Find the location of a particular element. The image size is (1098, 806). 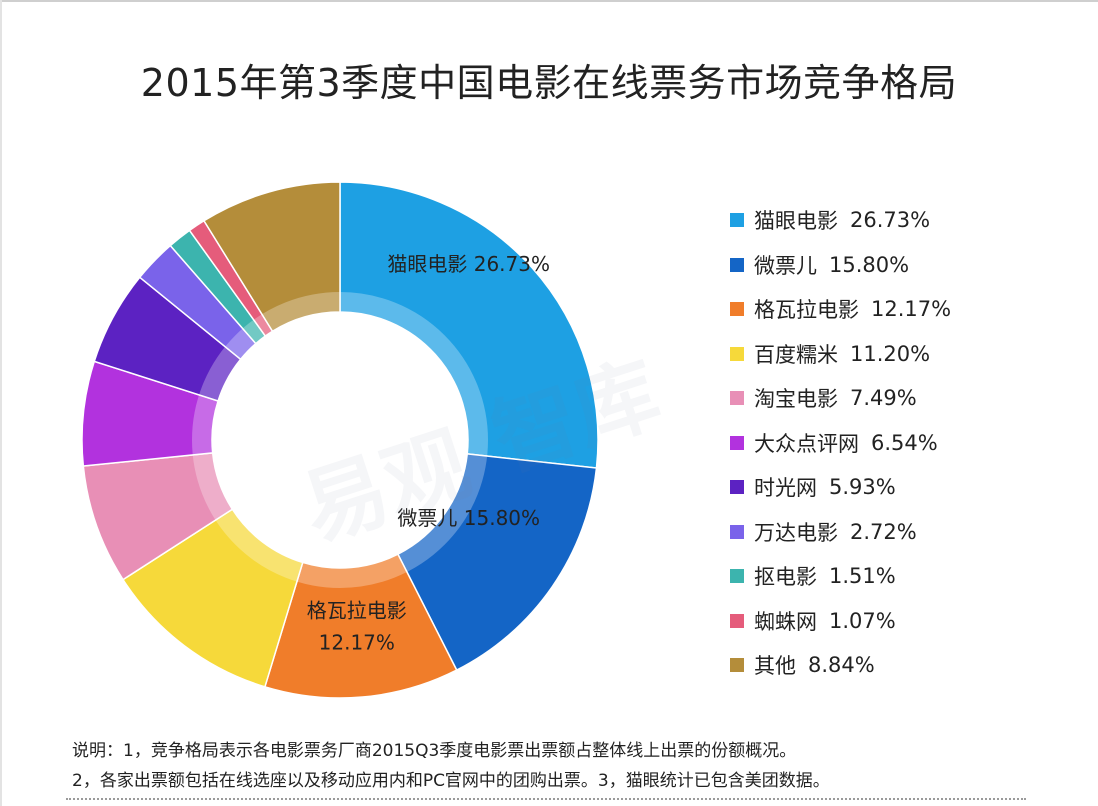

legend-value-8: 2.72% is located at coordinates (883, 531).